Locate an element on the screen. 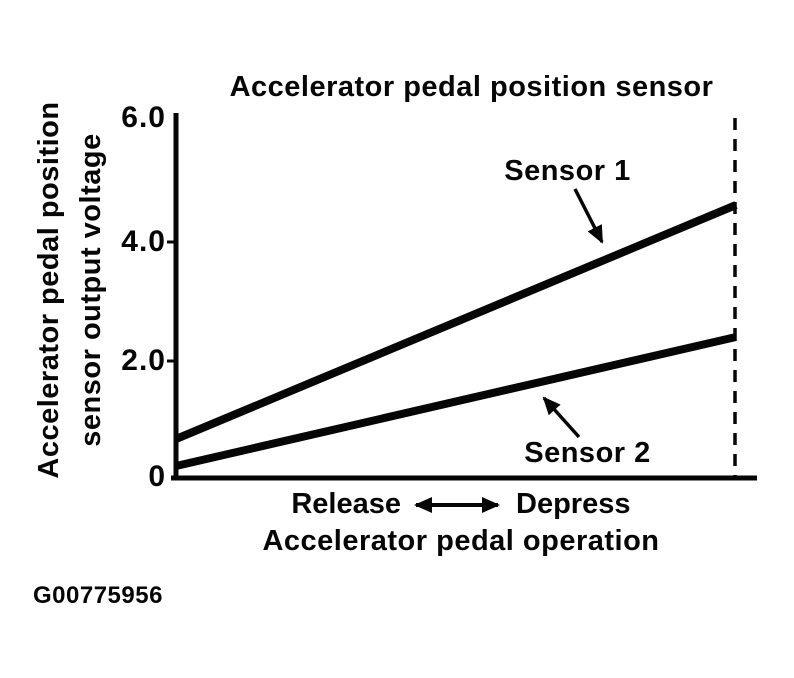  y-tick-label-4: 4.0 is located at coordinates (143, 241).